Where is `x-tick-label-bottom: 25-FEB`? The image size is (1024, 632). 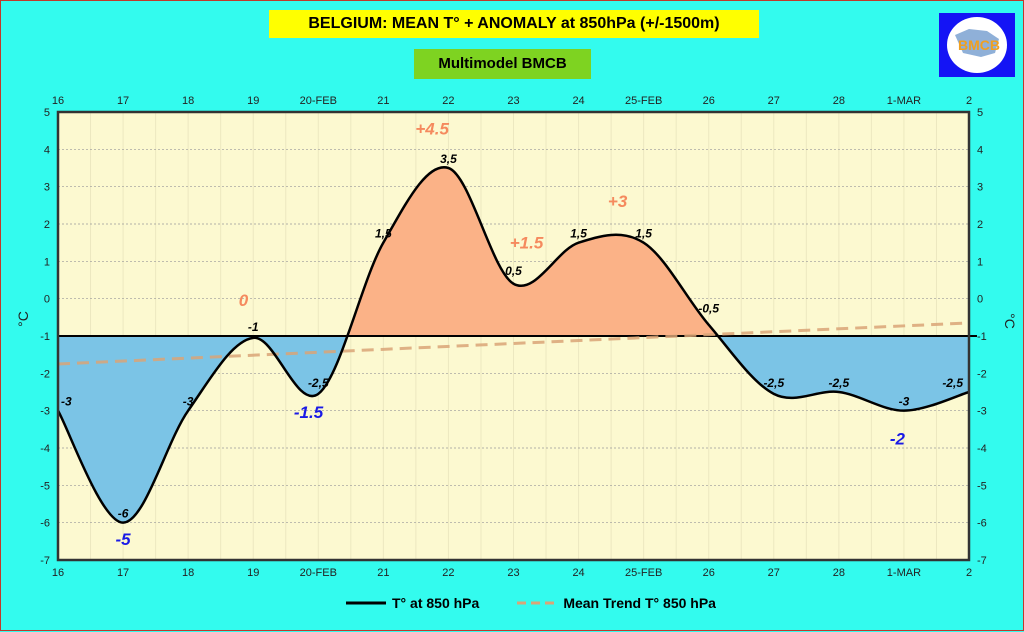
x-tick-label-bottom: 25-FEB is located at coordinates (643, 573).